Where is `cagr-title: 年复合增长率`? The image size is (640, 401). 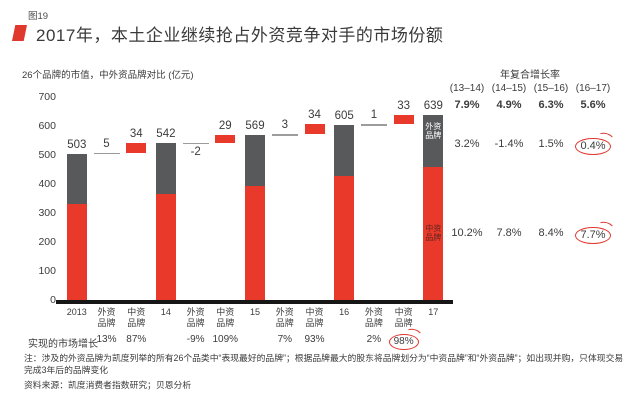 cagr-title: 年复合增长率 is located at coordinates (530, 75).